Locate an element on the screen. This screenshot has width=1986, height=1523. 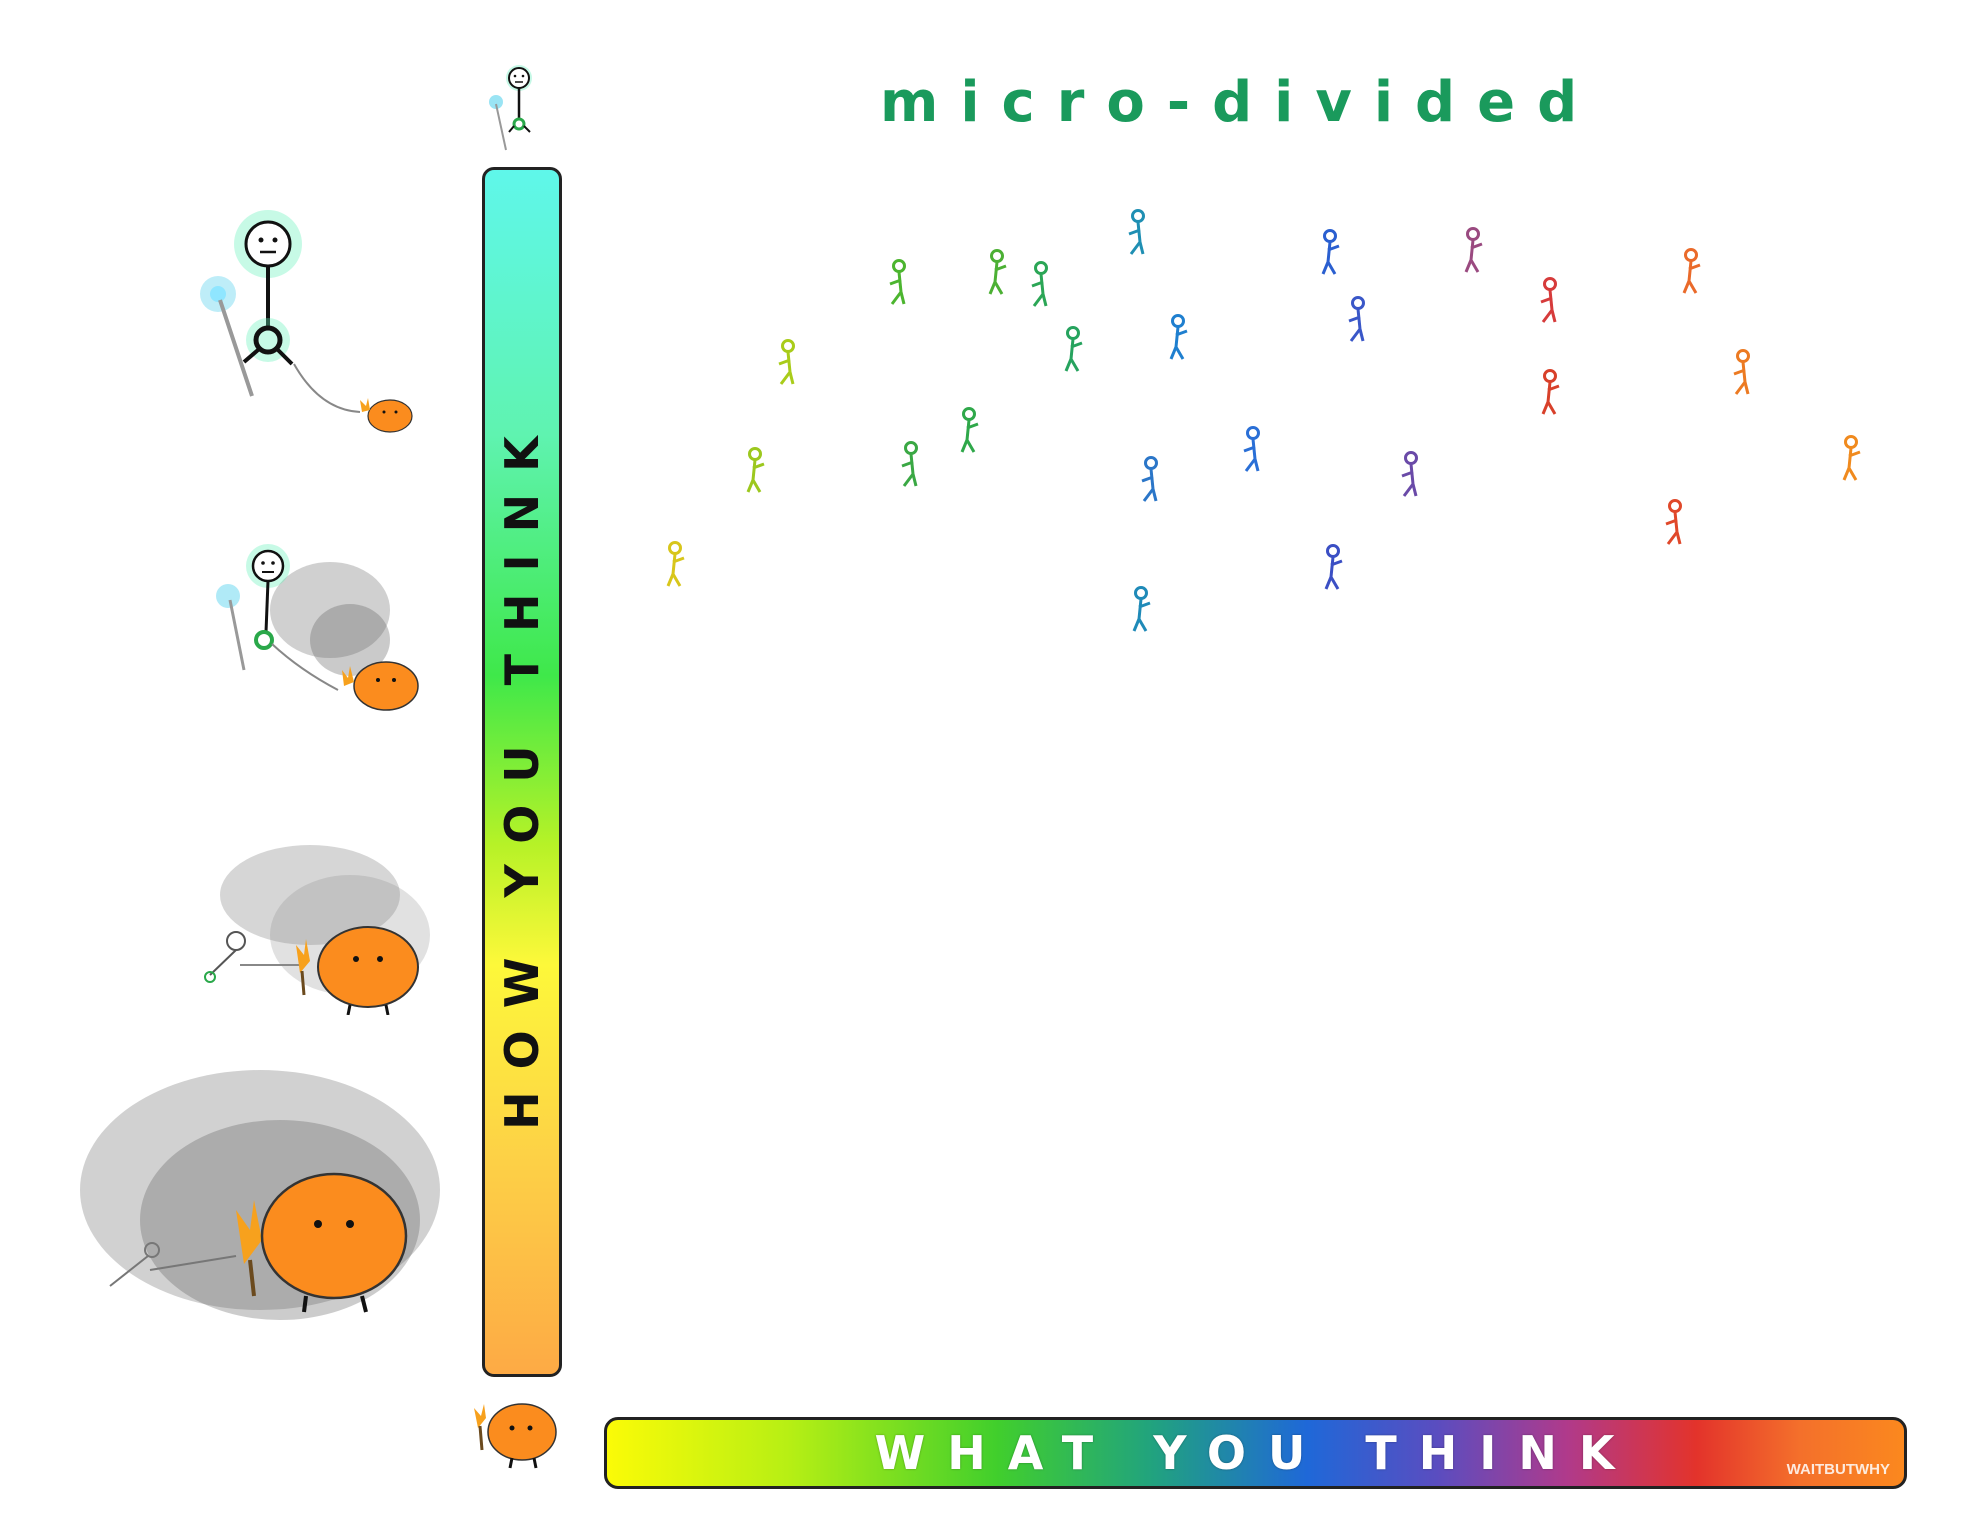
stage-1-illustration is located at coordinates (306, 321).